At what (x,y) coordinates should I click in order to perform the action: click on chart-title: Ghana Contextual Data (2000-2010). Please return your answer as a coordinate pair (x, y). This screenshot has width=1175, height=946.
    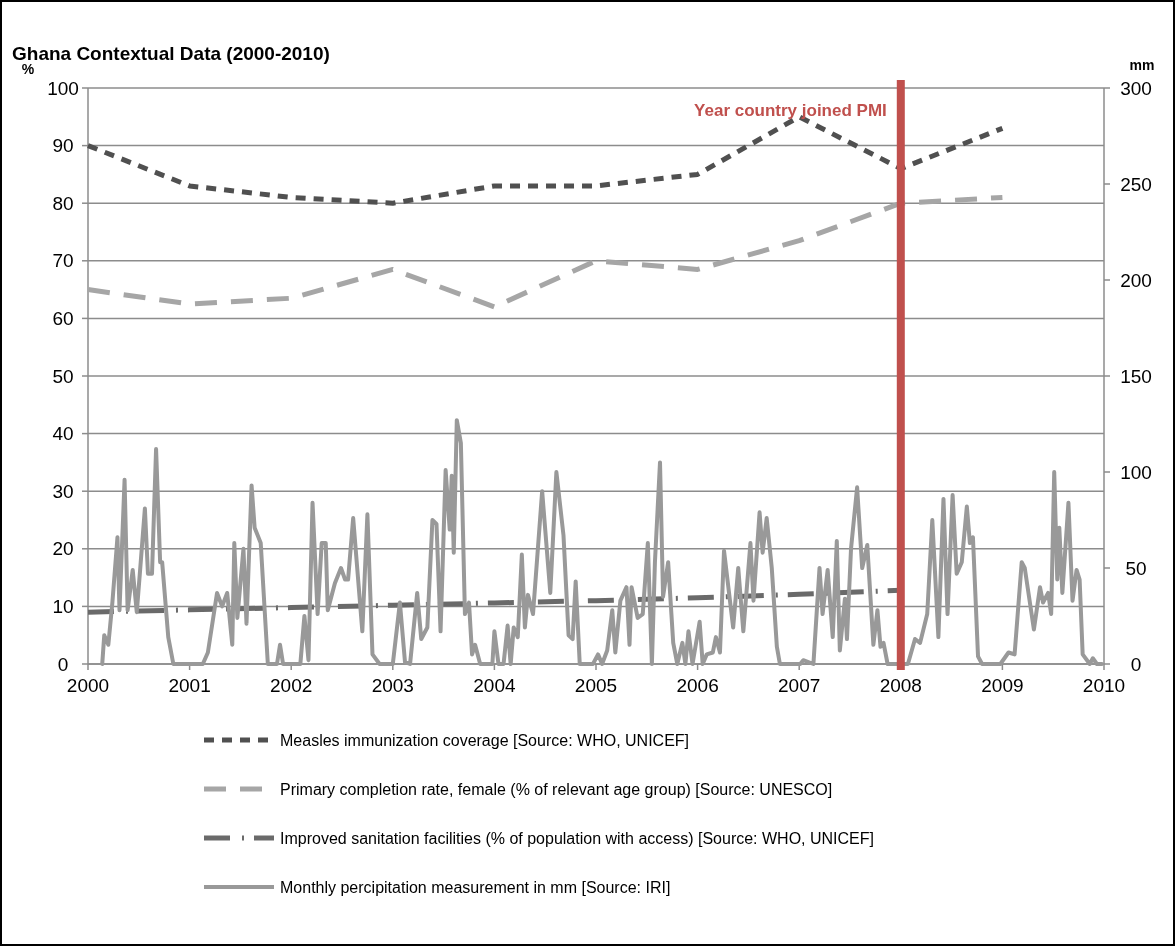
    Looking at the image, I should click on (171, 53).